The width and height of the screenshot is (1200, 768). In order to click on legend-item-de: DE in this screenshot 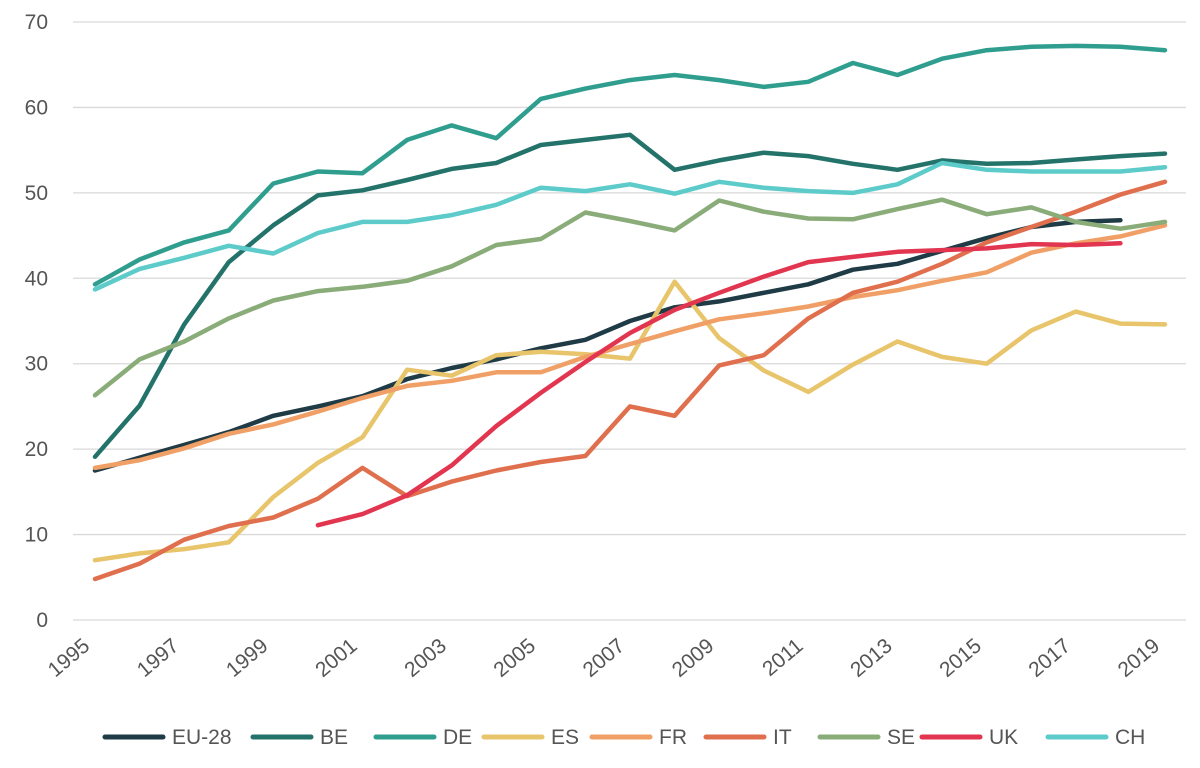, I will do `click(422, 737)`.